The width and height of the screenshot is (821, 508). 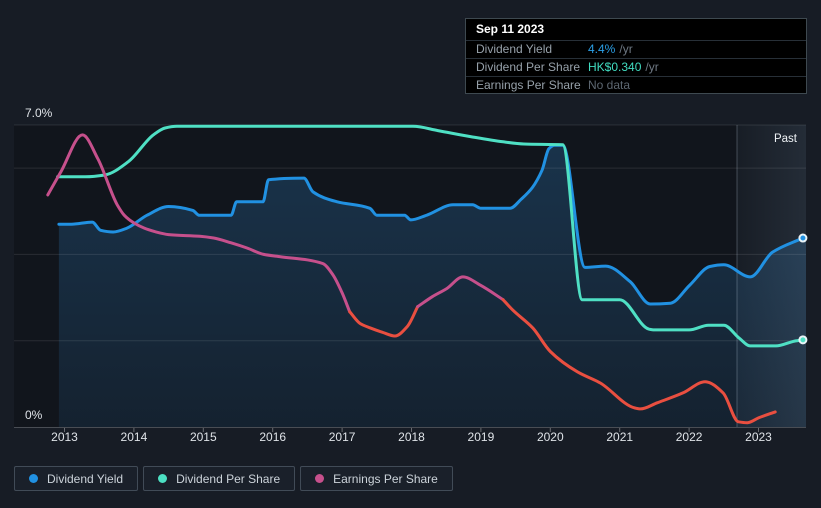 What do you see at coordinates (528, 85) in the screenshot?
I see `tooltip-row-label: Earnings Per Share` at bounding box center [528, 85].